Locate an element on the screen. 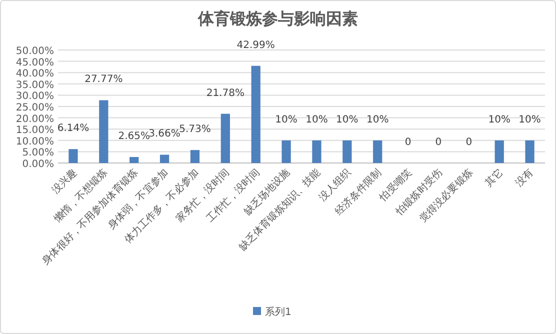 This screenshot has width=556, height=334. y-tick-label: 25.00% is located at coordinates (35, 108).